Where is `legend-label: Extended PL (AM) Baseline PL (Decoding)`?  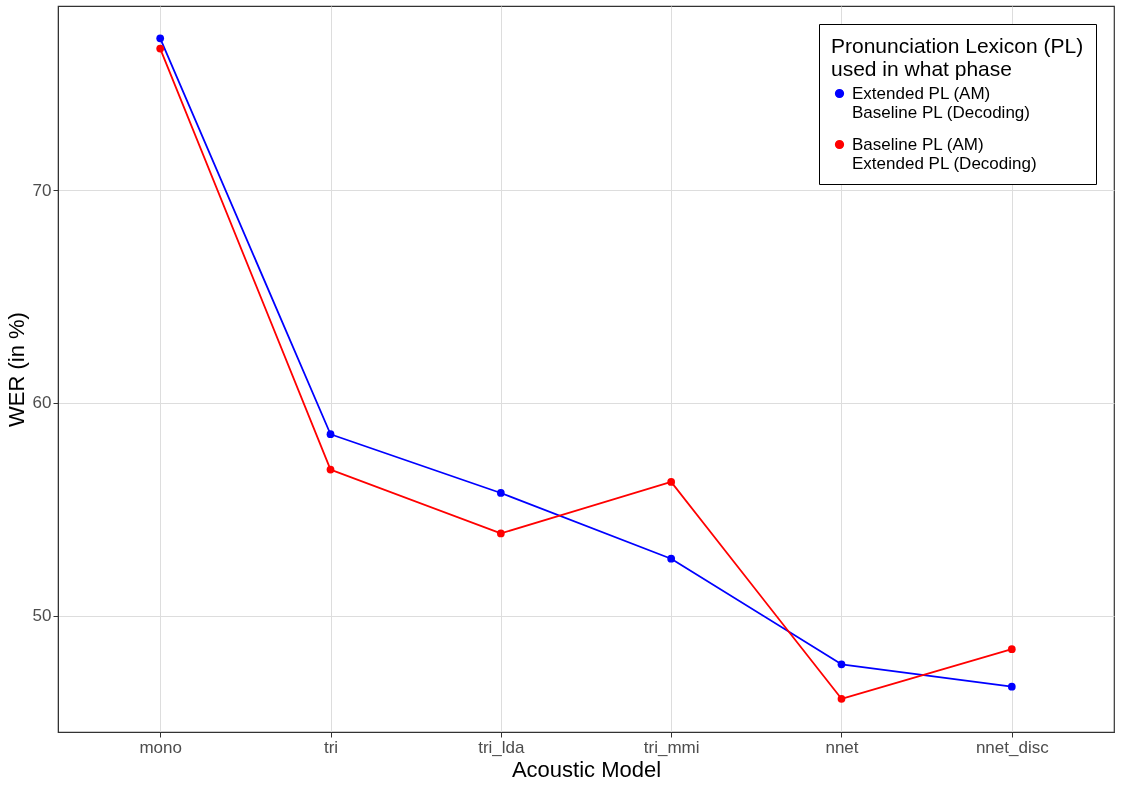 legend-label: Extended PL (AM) Baseline PL (Decoding) is located at coordinates (941, 102).